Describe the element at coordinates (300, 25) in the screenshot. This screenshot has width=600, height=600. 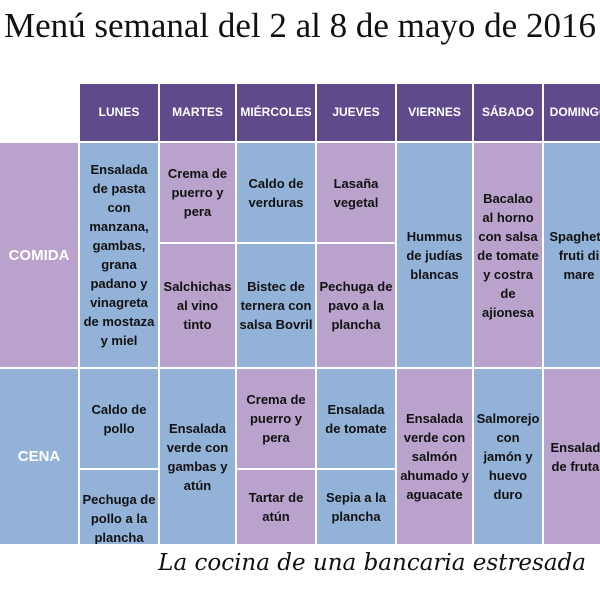
I see `page-title: Menú semanal del 2 al 8 de mayo de 2016` at that location.